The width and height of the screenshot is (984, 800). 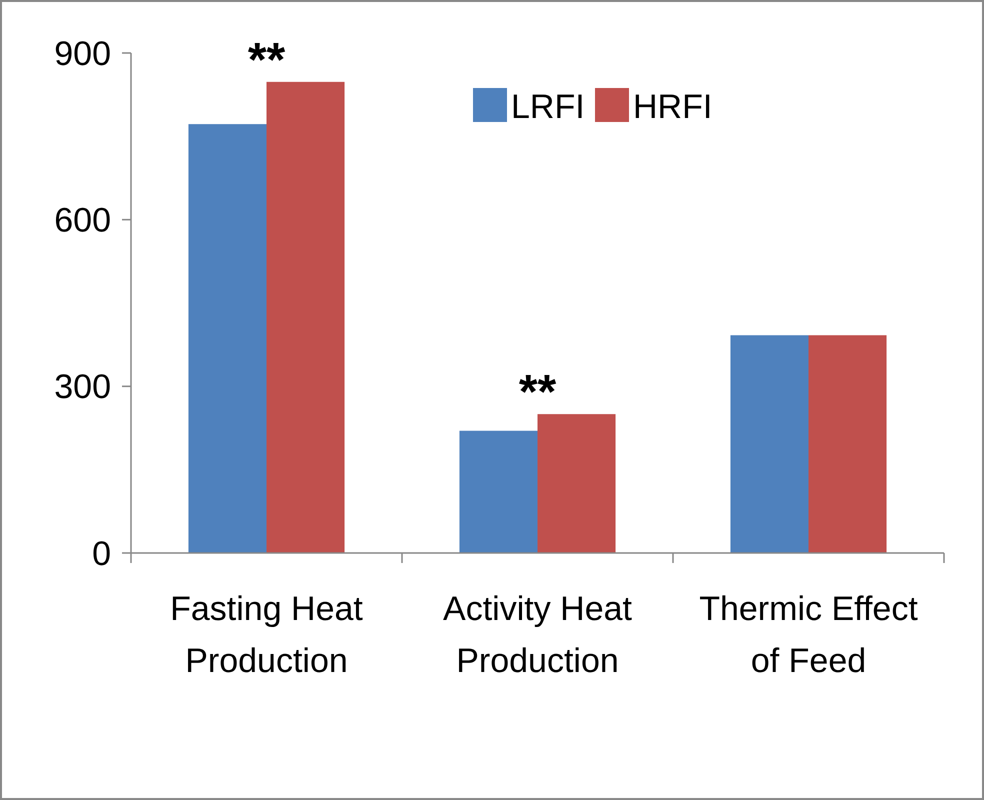 What do you see at coordinates (82, 387) in the screenshot?
I see `y-tick-label: 300` at bounding box center [82, 387].